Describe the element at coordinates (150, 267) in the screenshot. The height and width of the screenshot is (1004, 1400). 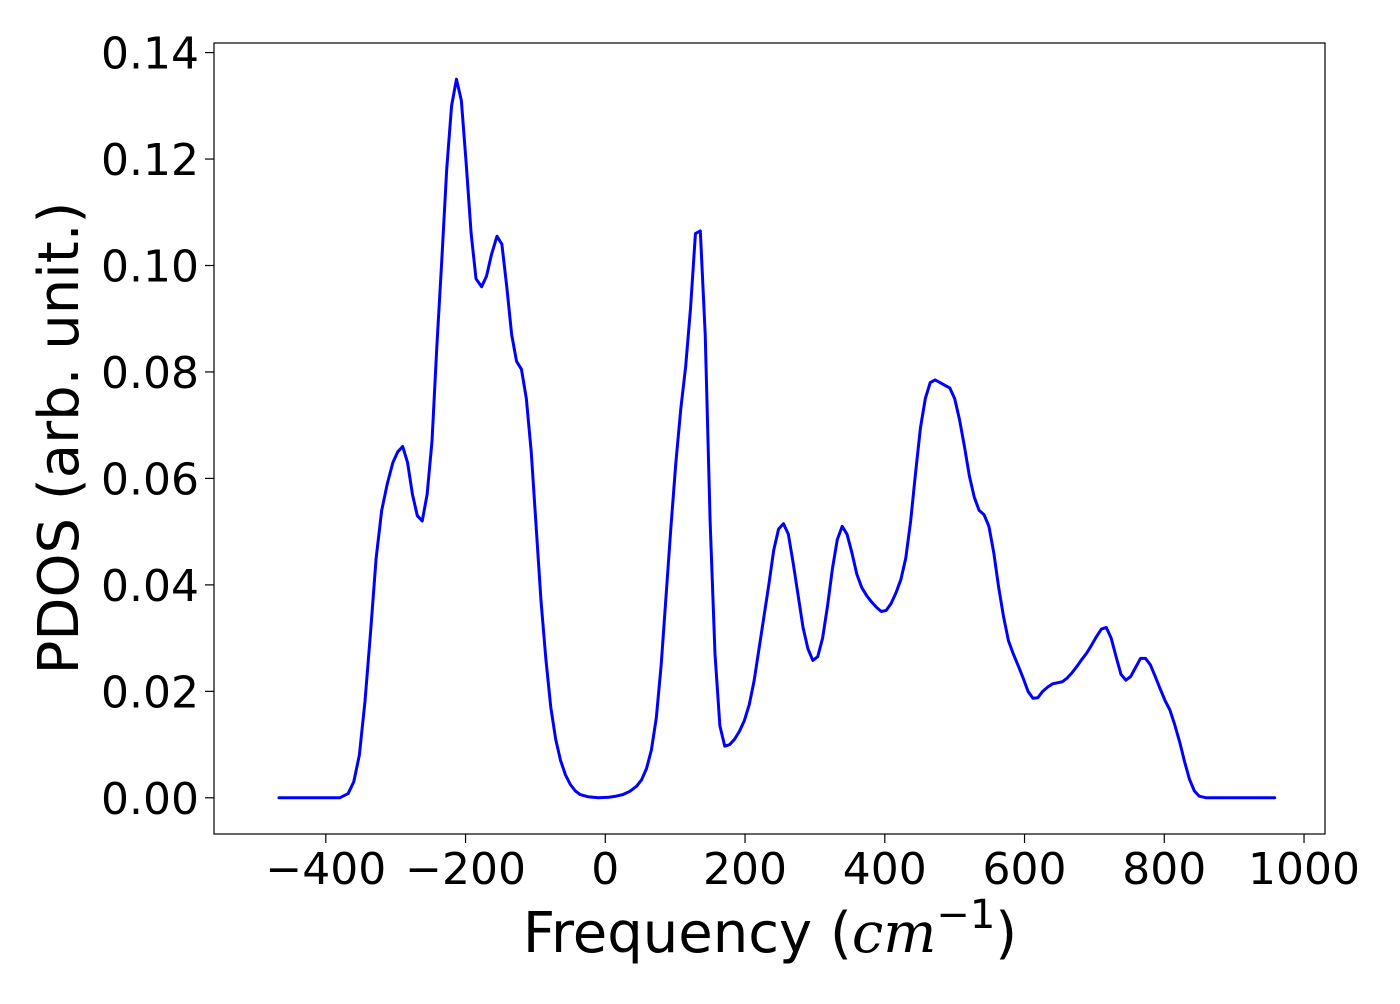
I see `y-tick-label: 0.10` at that location.